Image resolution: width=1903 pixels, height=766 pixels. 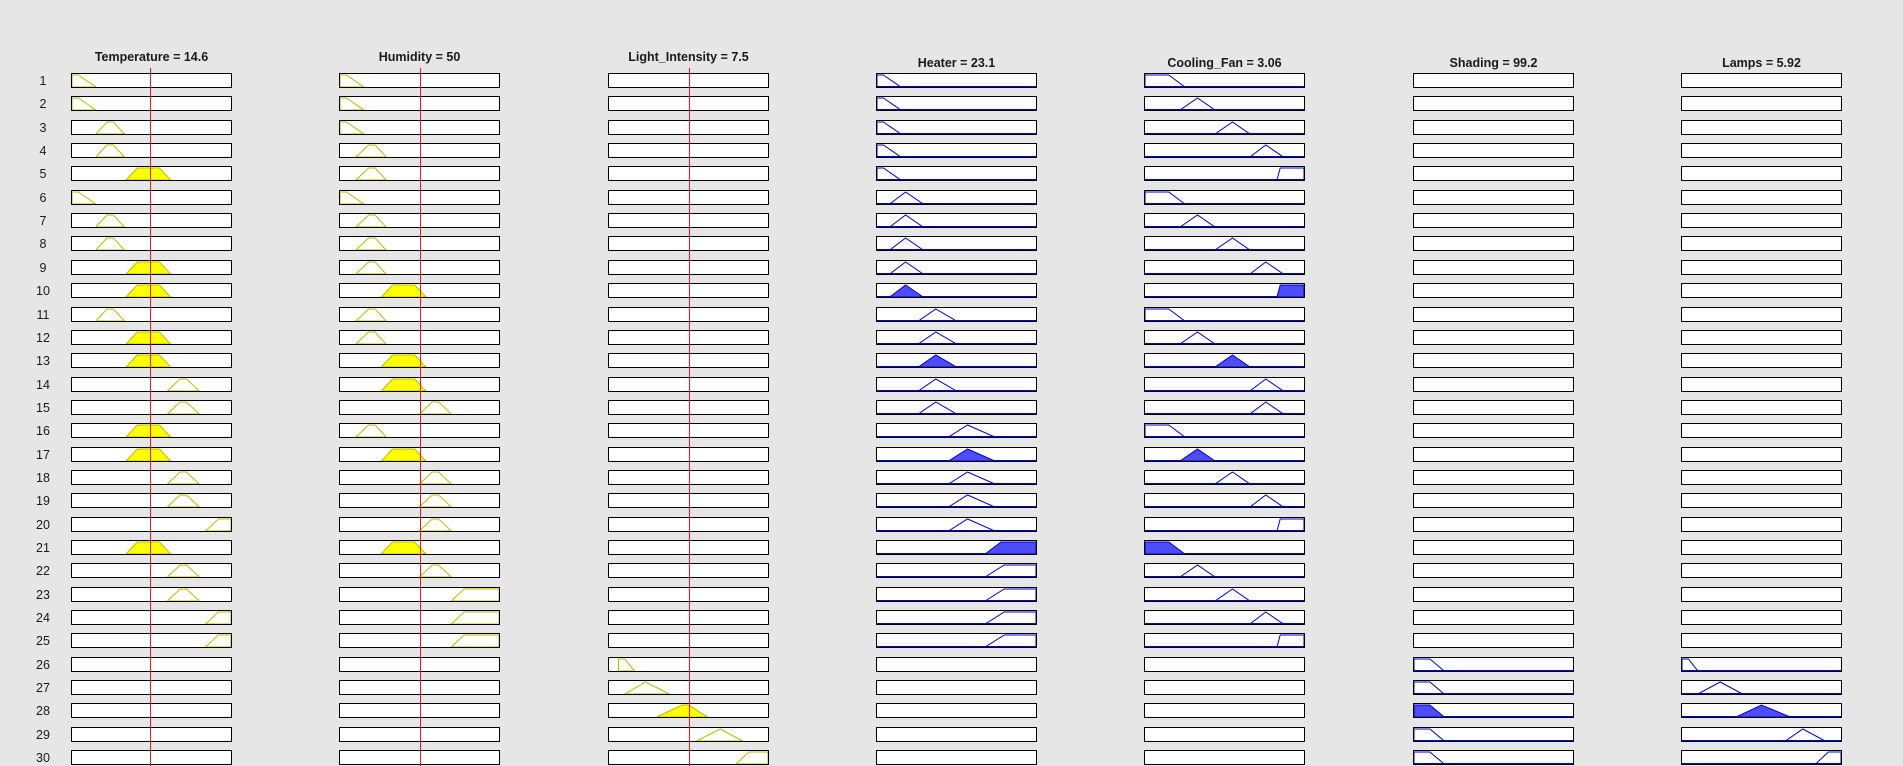 What do you see at coordinates (151, 547) in the screenshot?
I see `rule-21-temperature-plot` at bounding box center [151, 547].